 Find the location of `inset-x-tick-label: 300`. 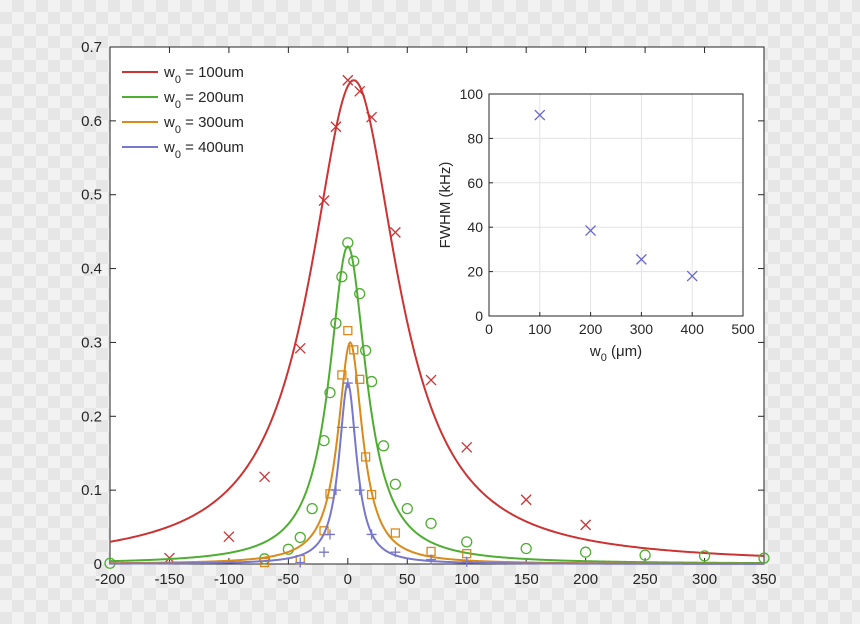

inset-x-tick-label: 300 is located at coordinates (642, 329).